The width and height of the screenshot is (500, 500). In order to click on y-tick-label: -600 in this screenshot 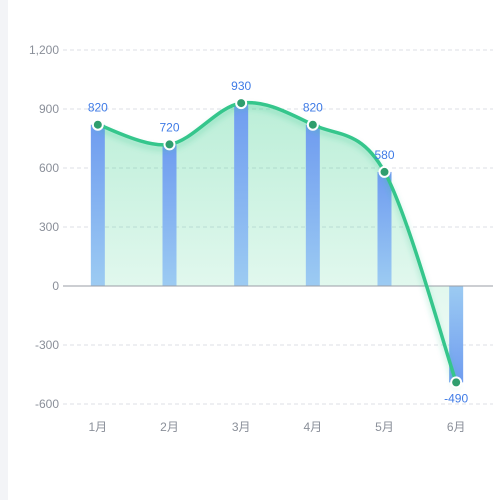, I will do `click(47, 404)`.